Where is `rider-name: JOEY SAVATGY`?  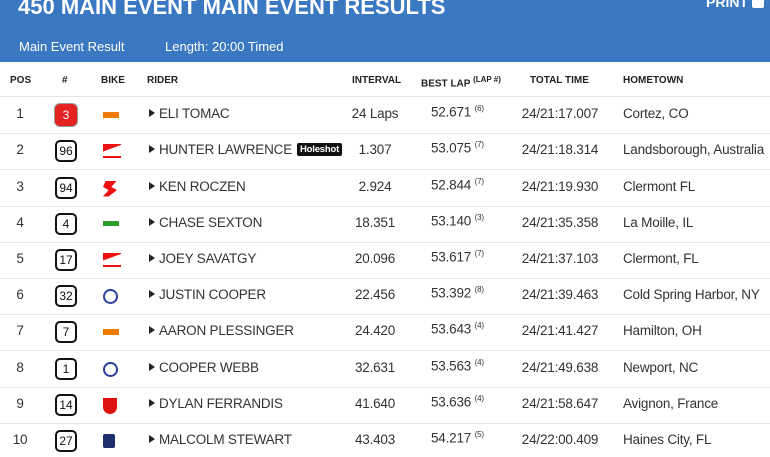
rider-name: JOEY SAVATGY is located at coordinates (208, 258).